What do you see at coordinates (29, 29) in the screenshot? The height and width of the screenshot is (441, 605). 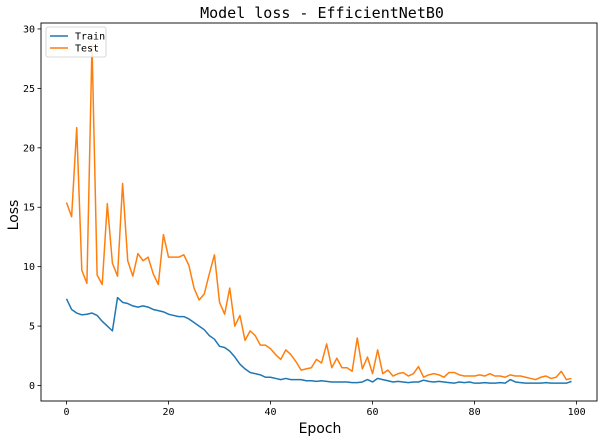 I see `y-tick-label: 30` at bounding box center [29, 29].